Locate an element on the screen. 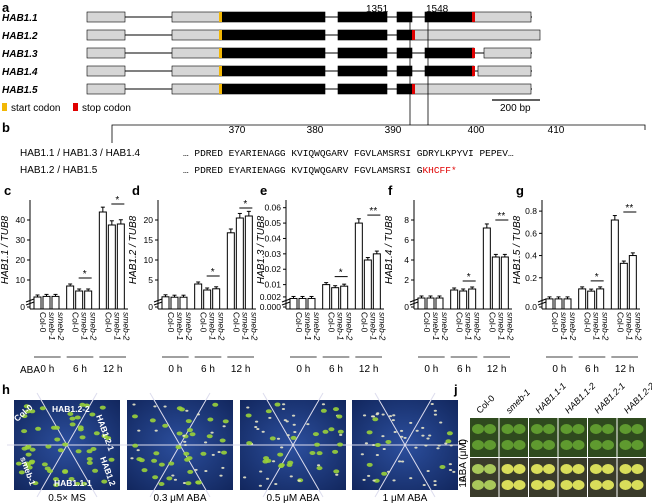 The height and width of the screenshot is (503, 652). sig-mark: * is located at coordinates (213, 272).